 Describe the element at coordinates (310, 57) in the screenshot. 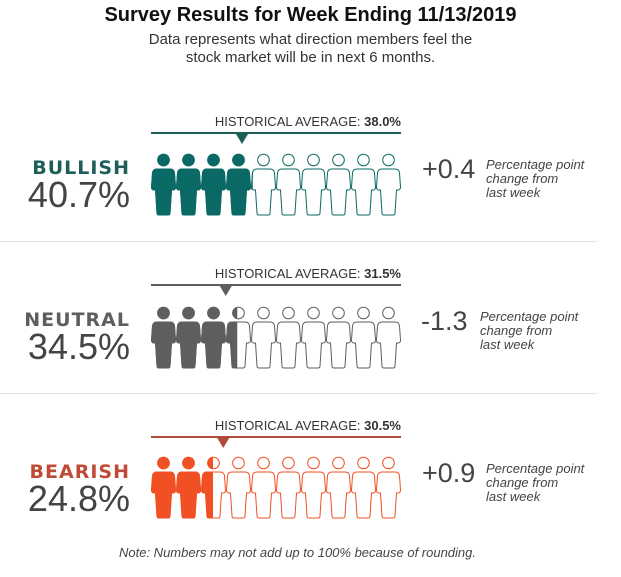

I see `subtitle-line: stock market will be in next 6 months.` at that location.